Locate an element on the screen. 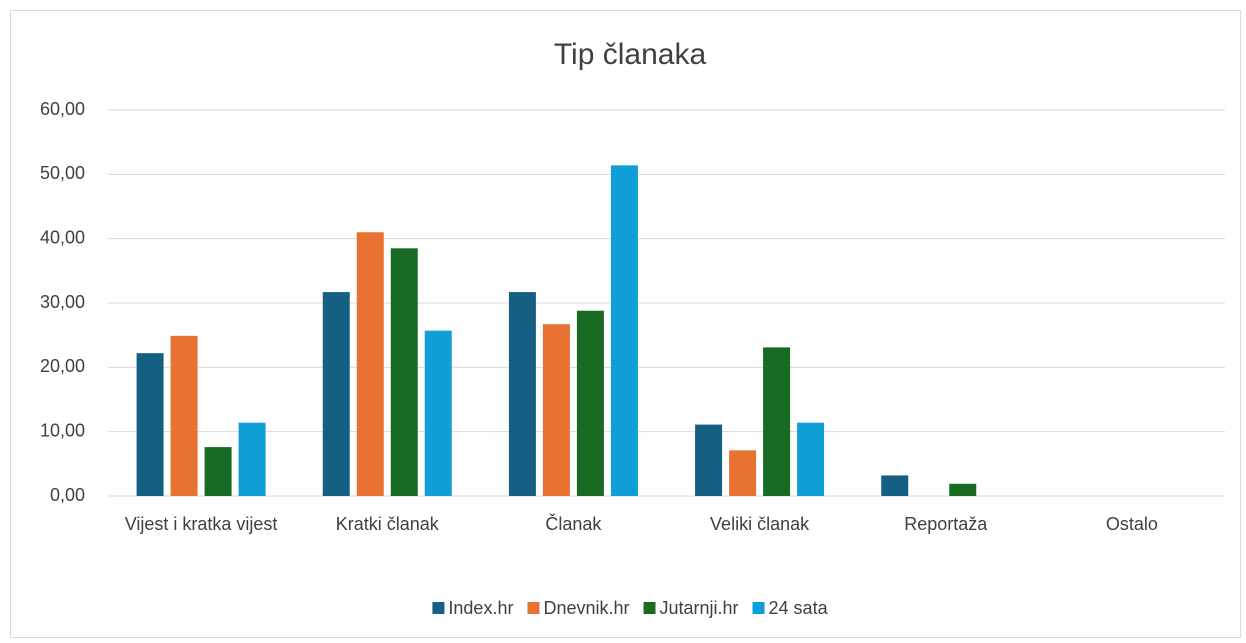 The height and width of the screenshot is (643, 1246). legend-item: Index.hr is located at coordinates (472, 608).